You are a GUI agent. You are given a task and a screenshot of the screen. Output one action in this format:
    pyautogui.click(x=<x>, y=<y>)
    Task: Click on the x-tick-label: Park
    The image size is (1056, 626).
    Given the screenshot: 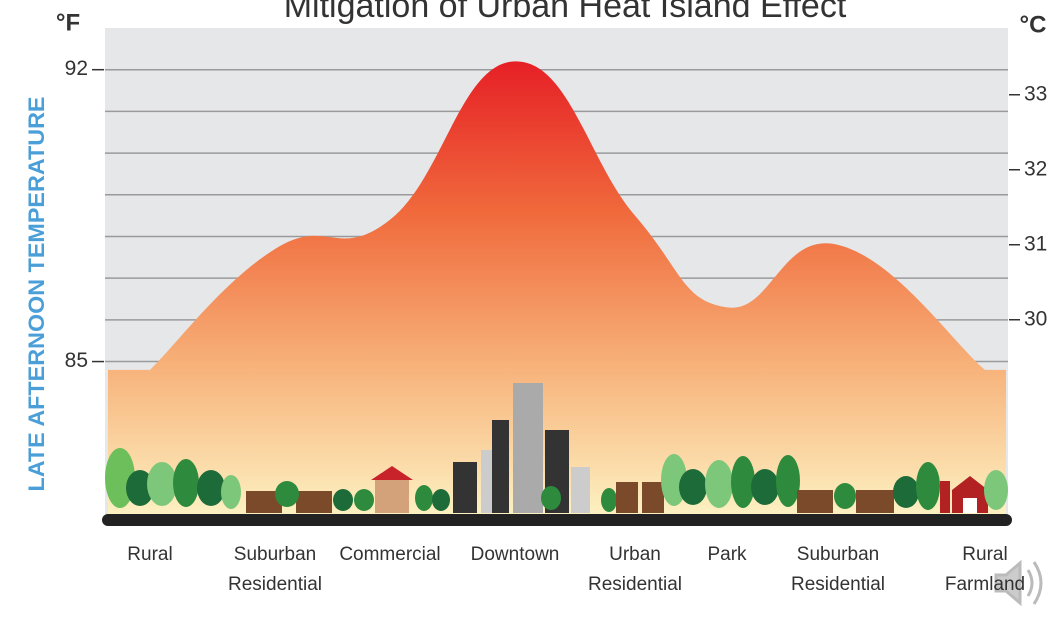 What is the action you would take?
    pyautogui.click(x=727, y=554)
    